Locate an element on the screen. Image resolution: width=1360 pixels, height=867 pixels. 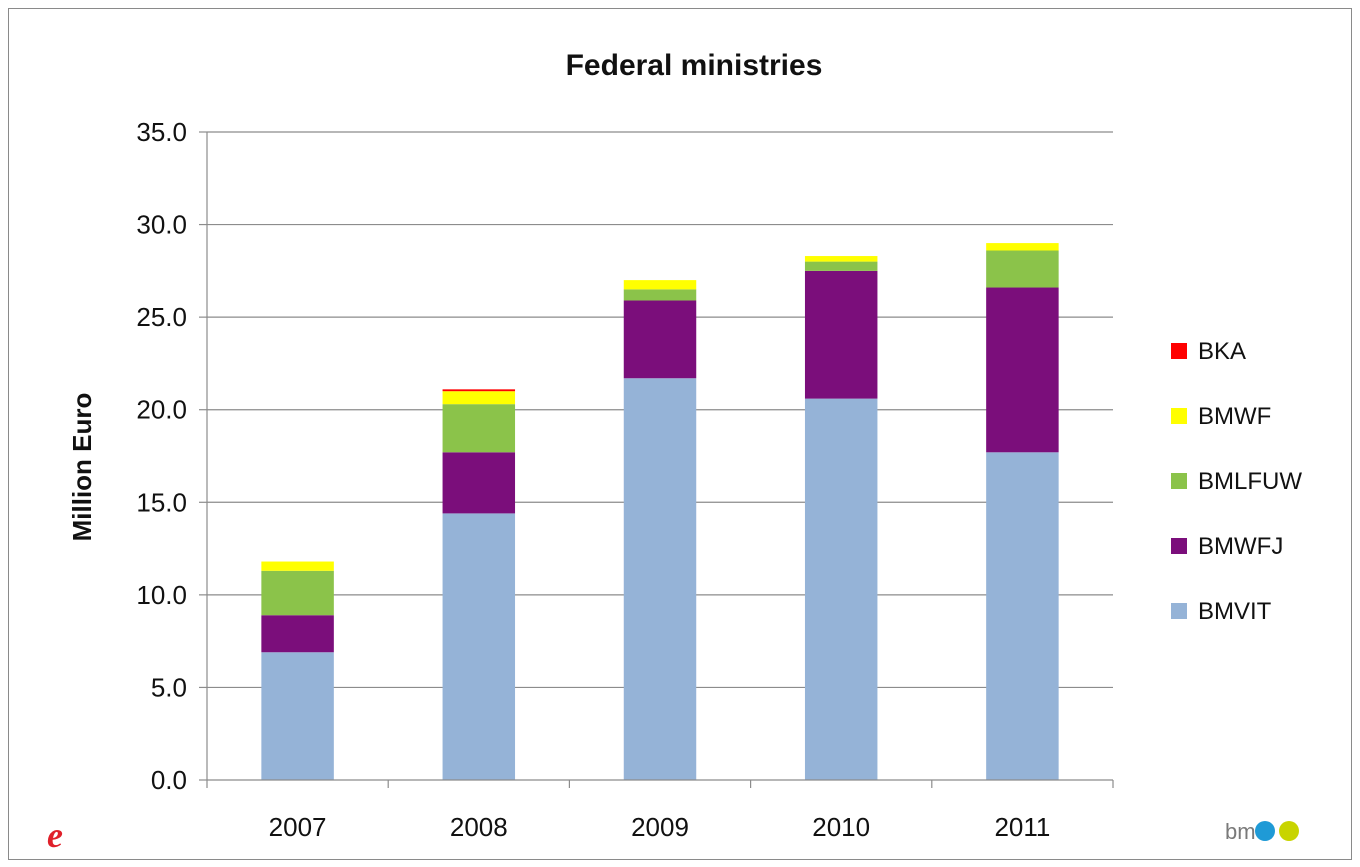
y-tick-label: 20.0 is located at coordinates (161, 410).